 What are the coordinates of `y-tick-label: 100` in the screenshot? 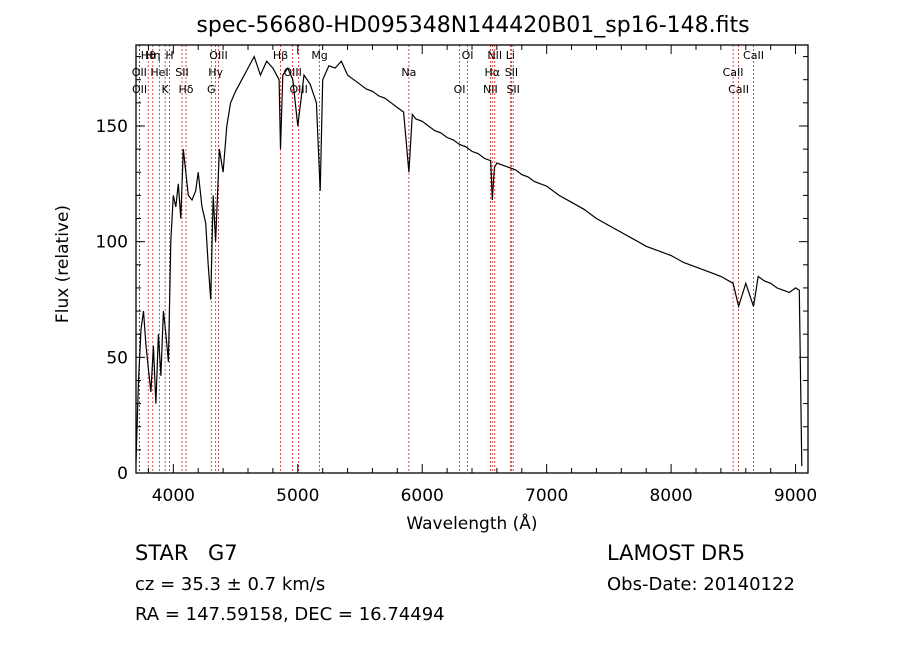 It's located at (112, 243).